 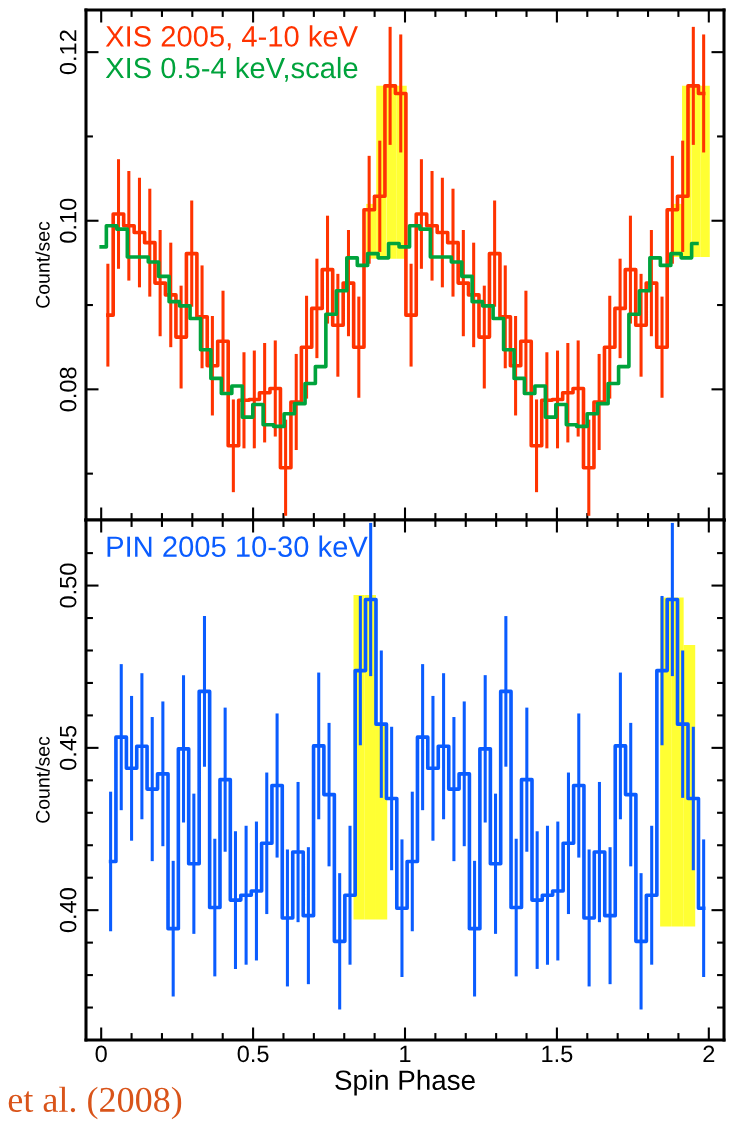 I want to click on text: XIS 0.5-4 keV,scale, so click(x=231, y=69).